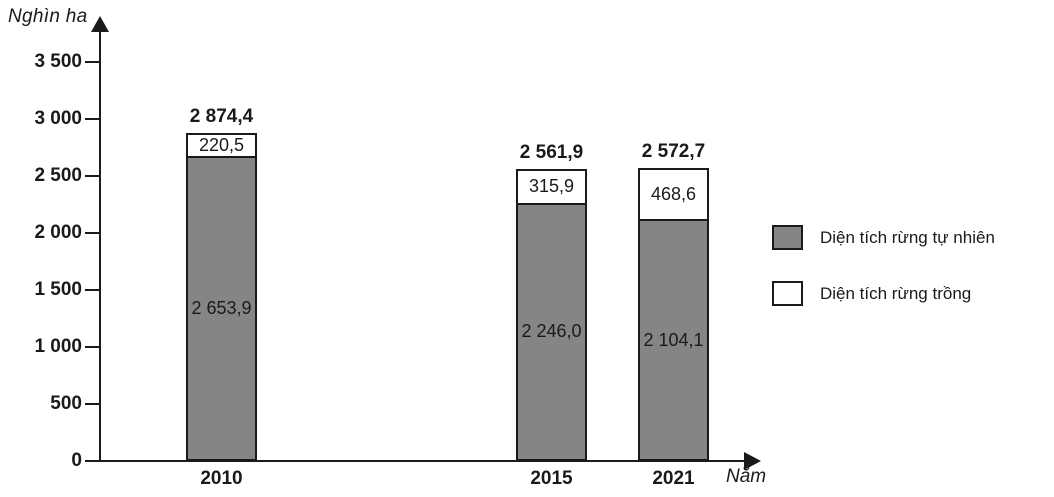  I want to click on y-tick-label: 2 500, so click(58, 175).